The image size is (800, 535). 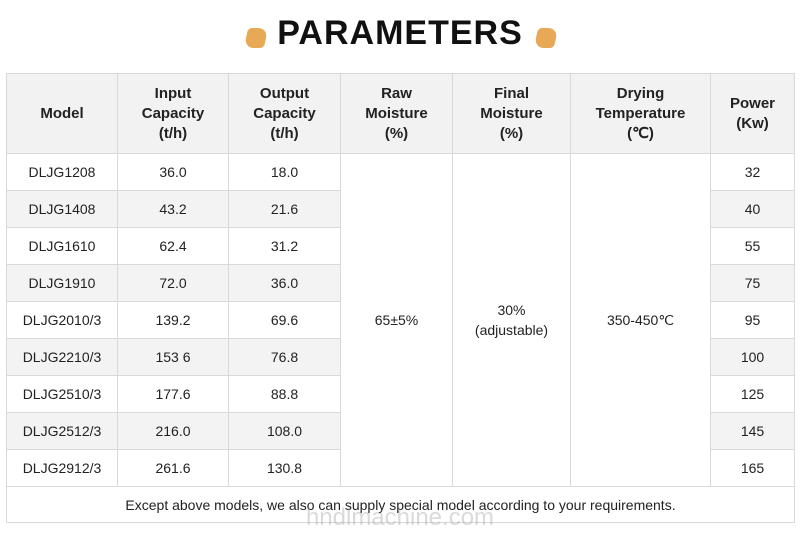 What do you see at coordinates (752, 357) in the screenshot?
I see `table-cell: 100` at bounding box center [752, 357].